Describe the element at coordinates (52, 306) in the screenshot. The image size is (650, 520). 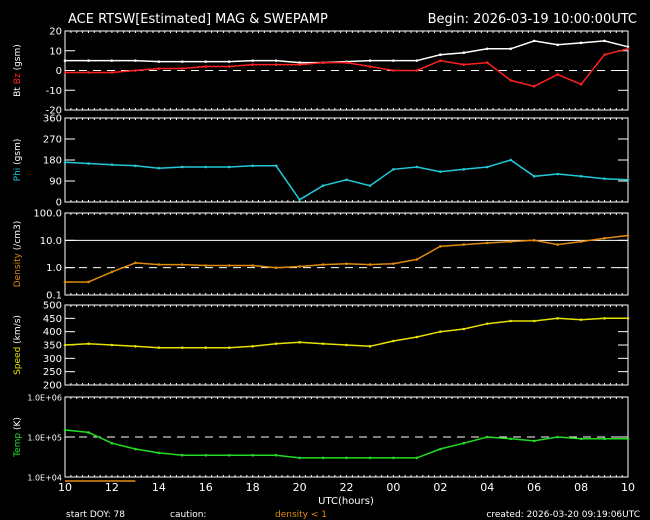
I see `y-tick-label: 500` at that location.